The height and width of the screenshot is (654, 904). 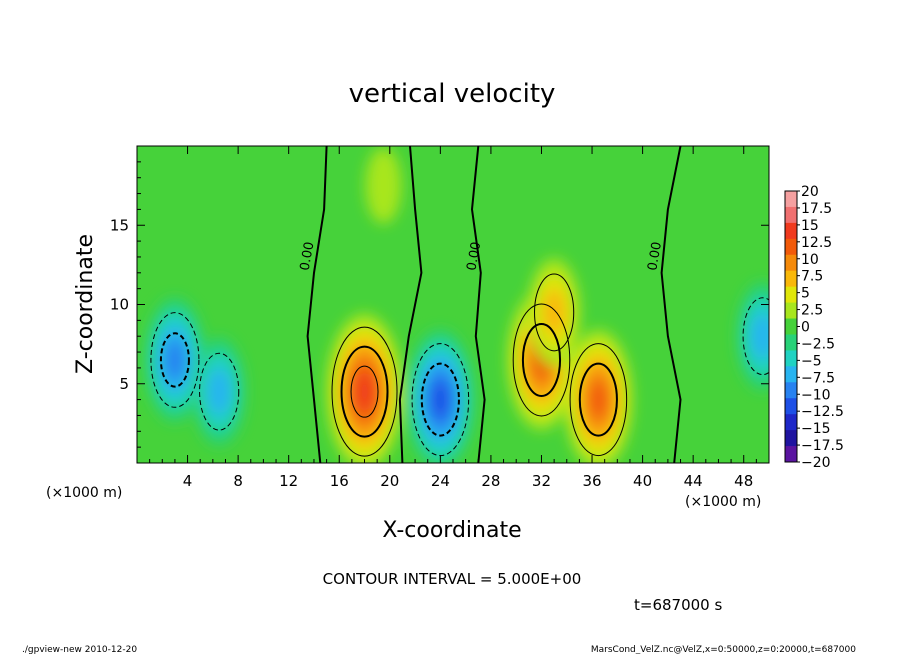 I want to click on colorbar-label-12: −10, so click(x=816, y=395).